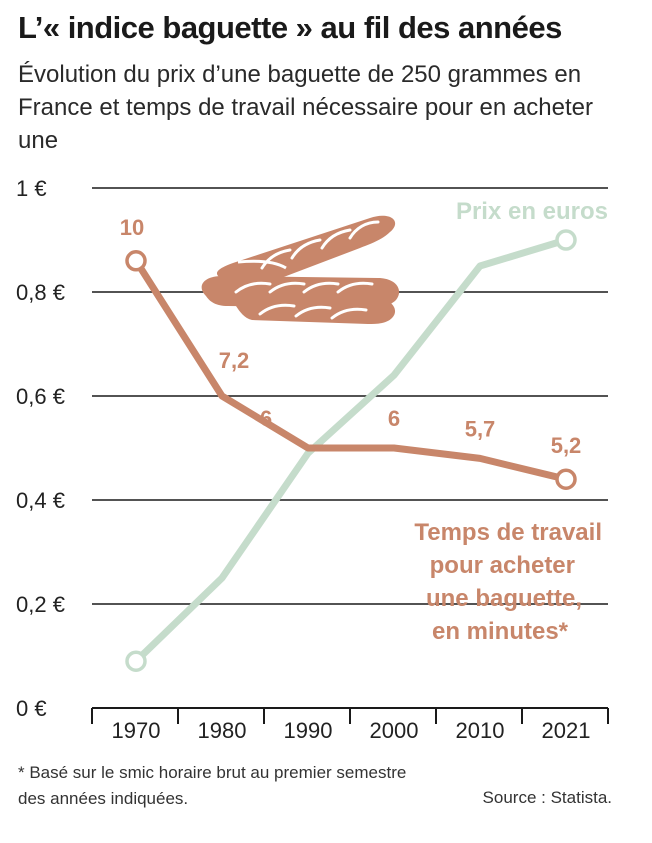 Image resolution: width=652 pixels, height=843 pixels. What do you see at coordinates (40, 396) in the screenshot?
I see `y-tick-label: 0,6 €` at bounding box center [40, 396].